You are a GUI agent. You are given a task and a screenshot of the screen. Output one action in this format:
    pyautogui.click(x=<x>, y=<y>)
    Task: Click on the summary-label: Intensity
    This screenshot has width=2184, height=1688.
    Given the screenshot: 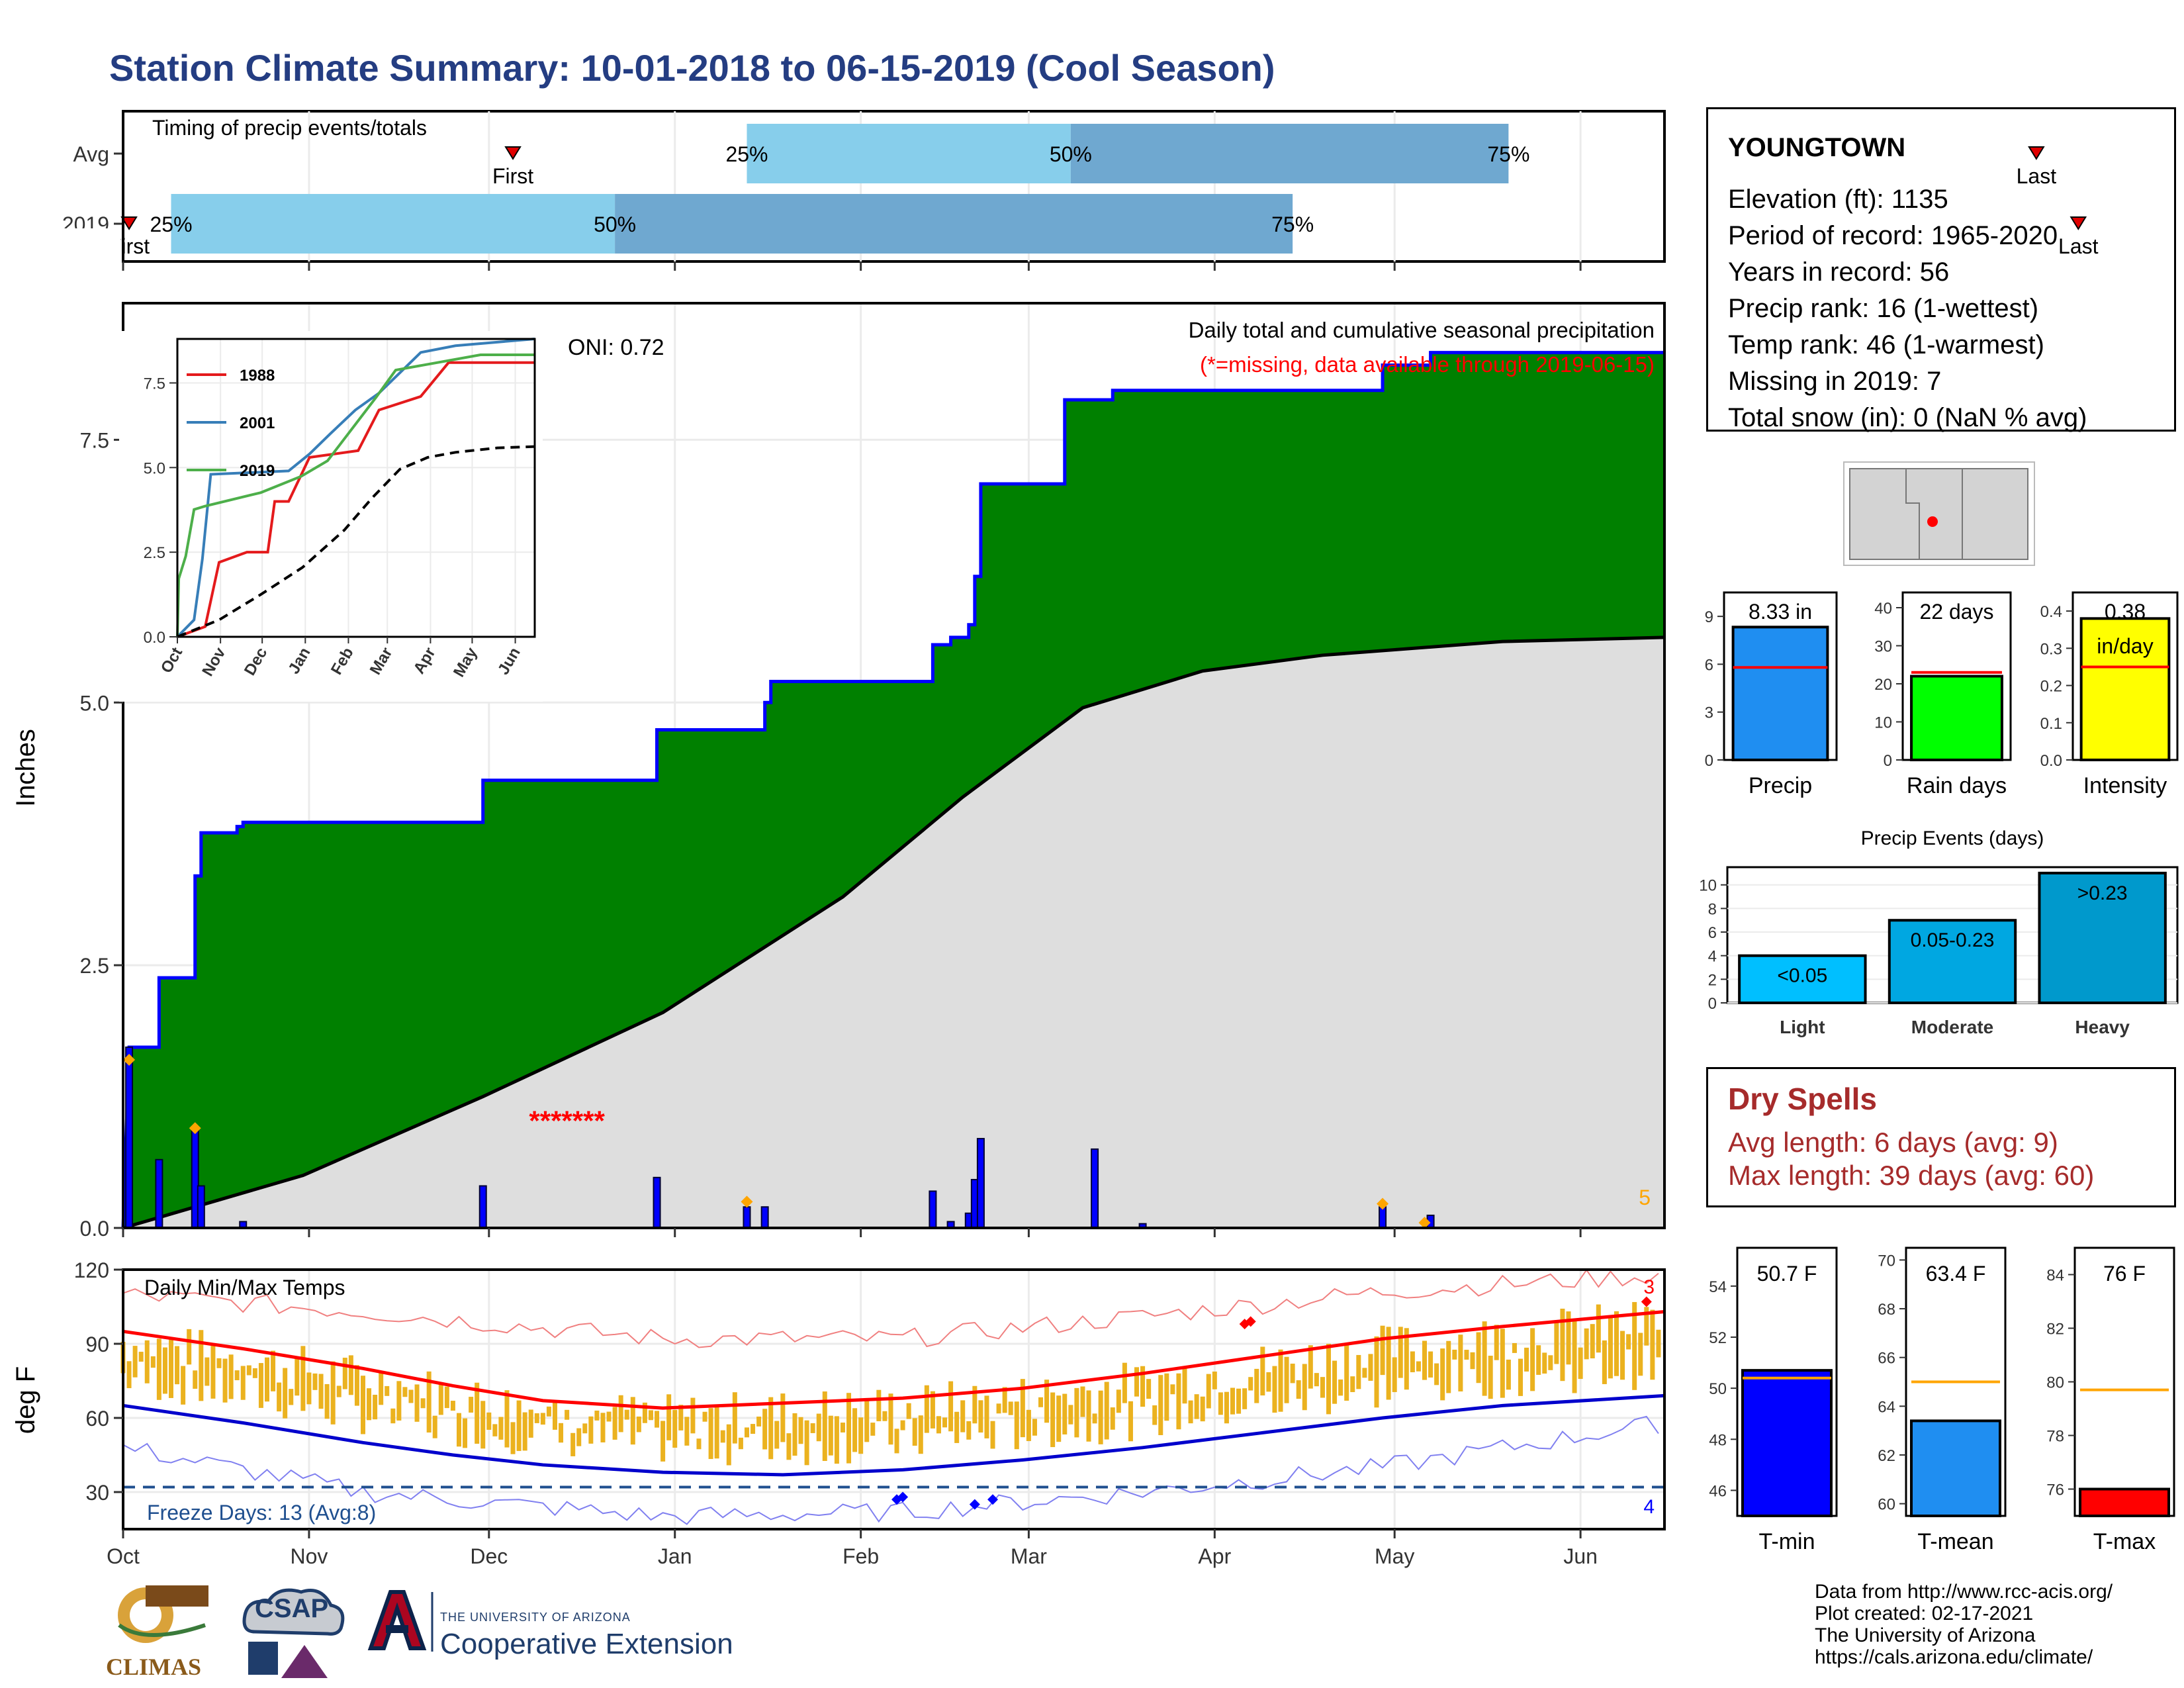 What is the action you would take?
    pyautogui.click(x=2125, y=785)
    